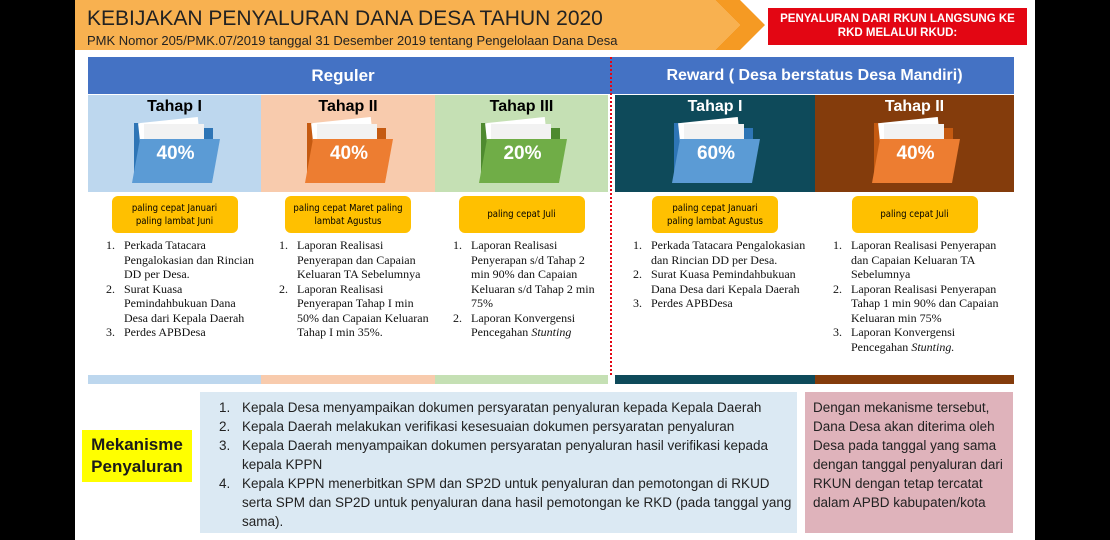  Describe the element at coordinates (551, 332) in the screenshot. I see `item-emphasis: Stunting` at that location.